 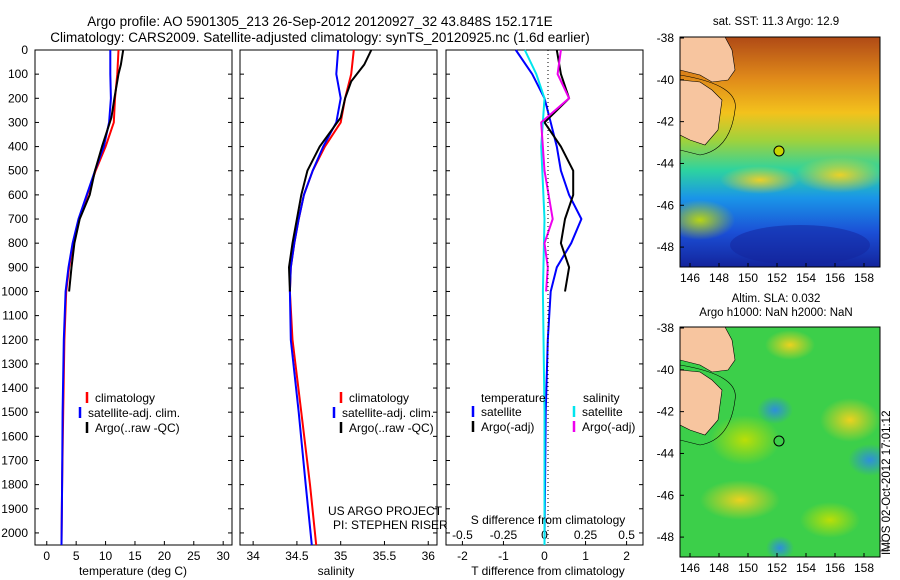 What do you see at coordinates (14, 388) in the screenshot?
I see `depth-tick-label: 1400` at bounding box center [14, 388].